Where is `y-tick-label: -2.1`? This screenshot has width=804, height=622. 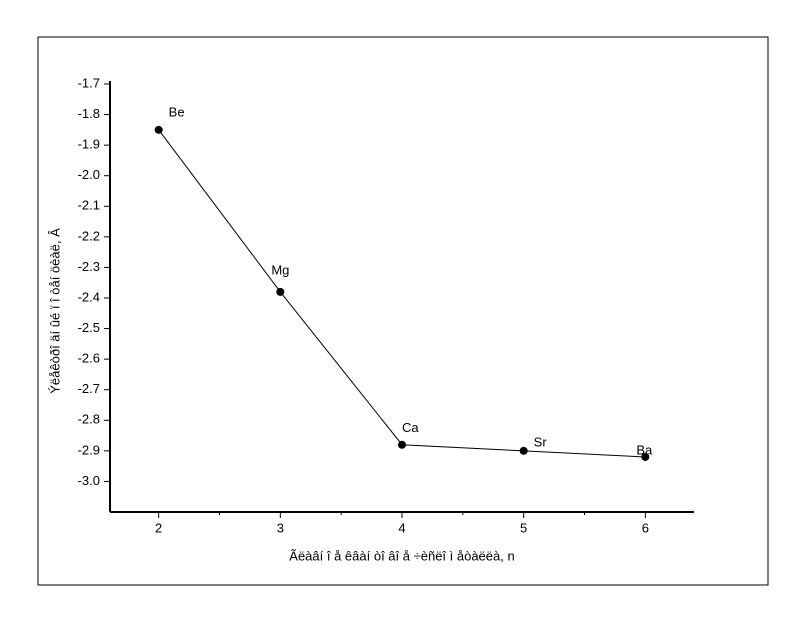 y-tick-label: -2.1 is located at coordinates (89, 205).